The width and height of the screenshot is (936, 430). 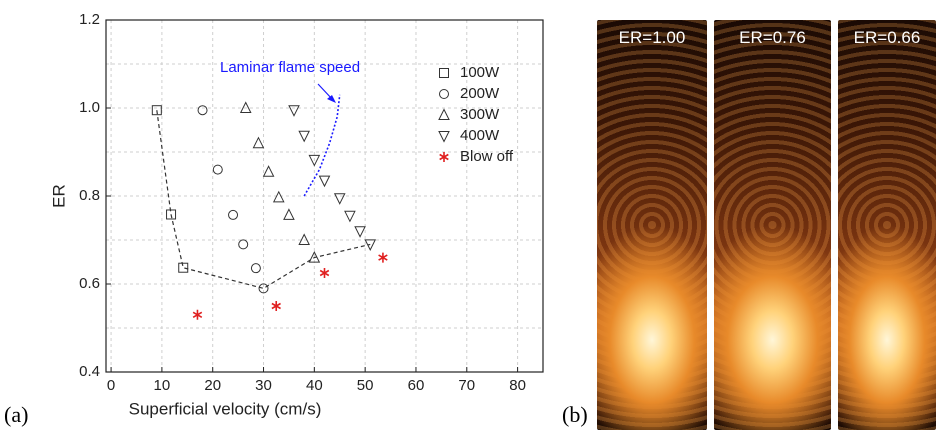 What do you see at coordinates (365, 385) in the screenshot?
I see `x-tick-label: 50` at bounding box center [365, 385].